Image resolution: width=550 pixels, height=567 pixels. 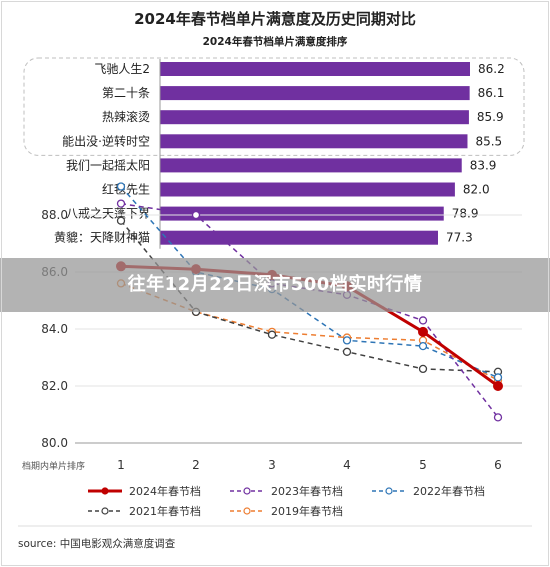 I want to click on overlay-banner, so click(x=275, y=285).